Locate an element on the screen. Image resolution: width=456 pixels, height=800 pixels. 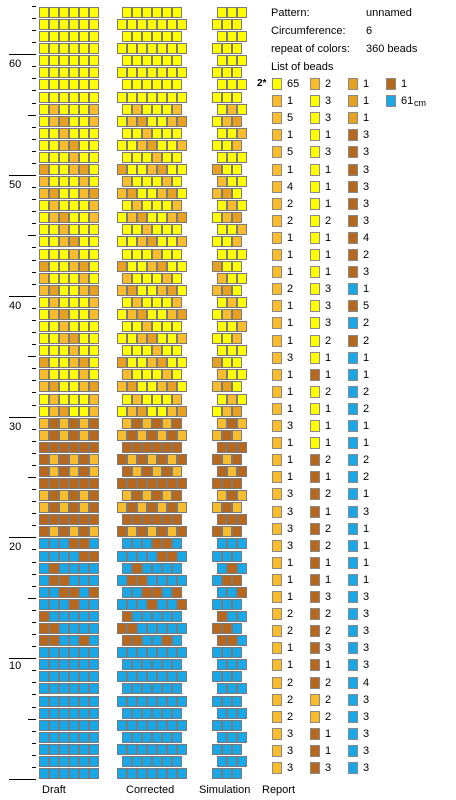
draft-label: Draft is located at coordinates (54, 790).